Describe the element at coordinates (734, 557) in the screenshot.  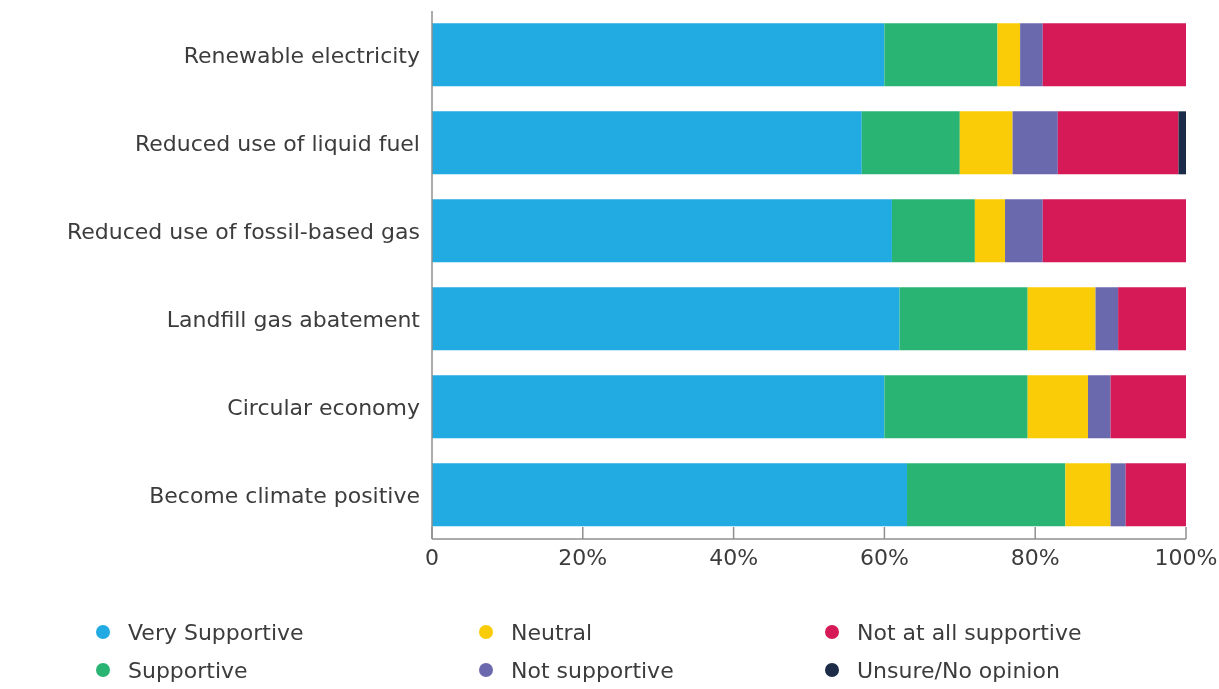
I see `x-tick-label: 40%` at that location.